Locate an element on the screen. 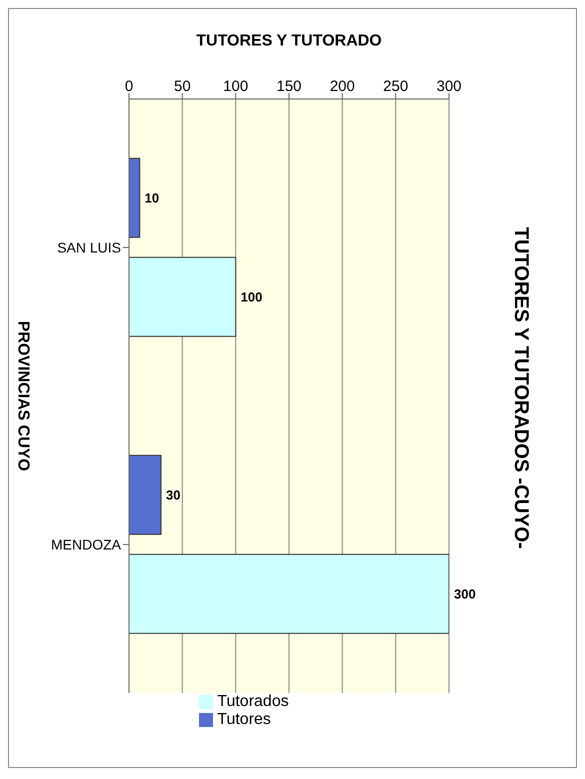 The height and width of the screenshot is (779, 585). y-tick-label: SAN LUIS is located at coordinates (89, 247).